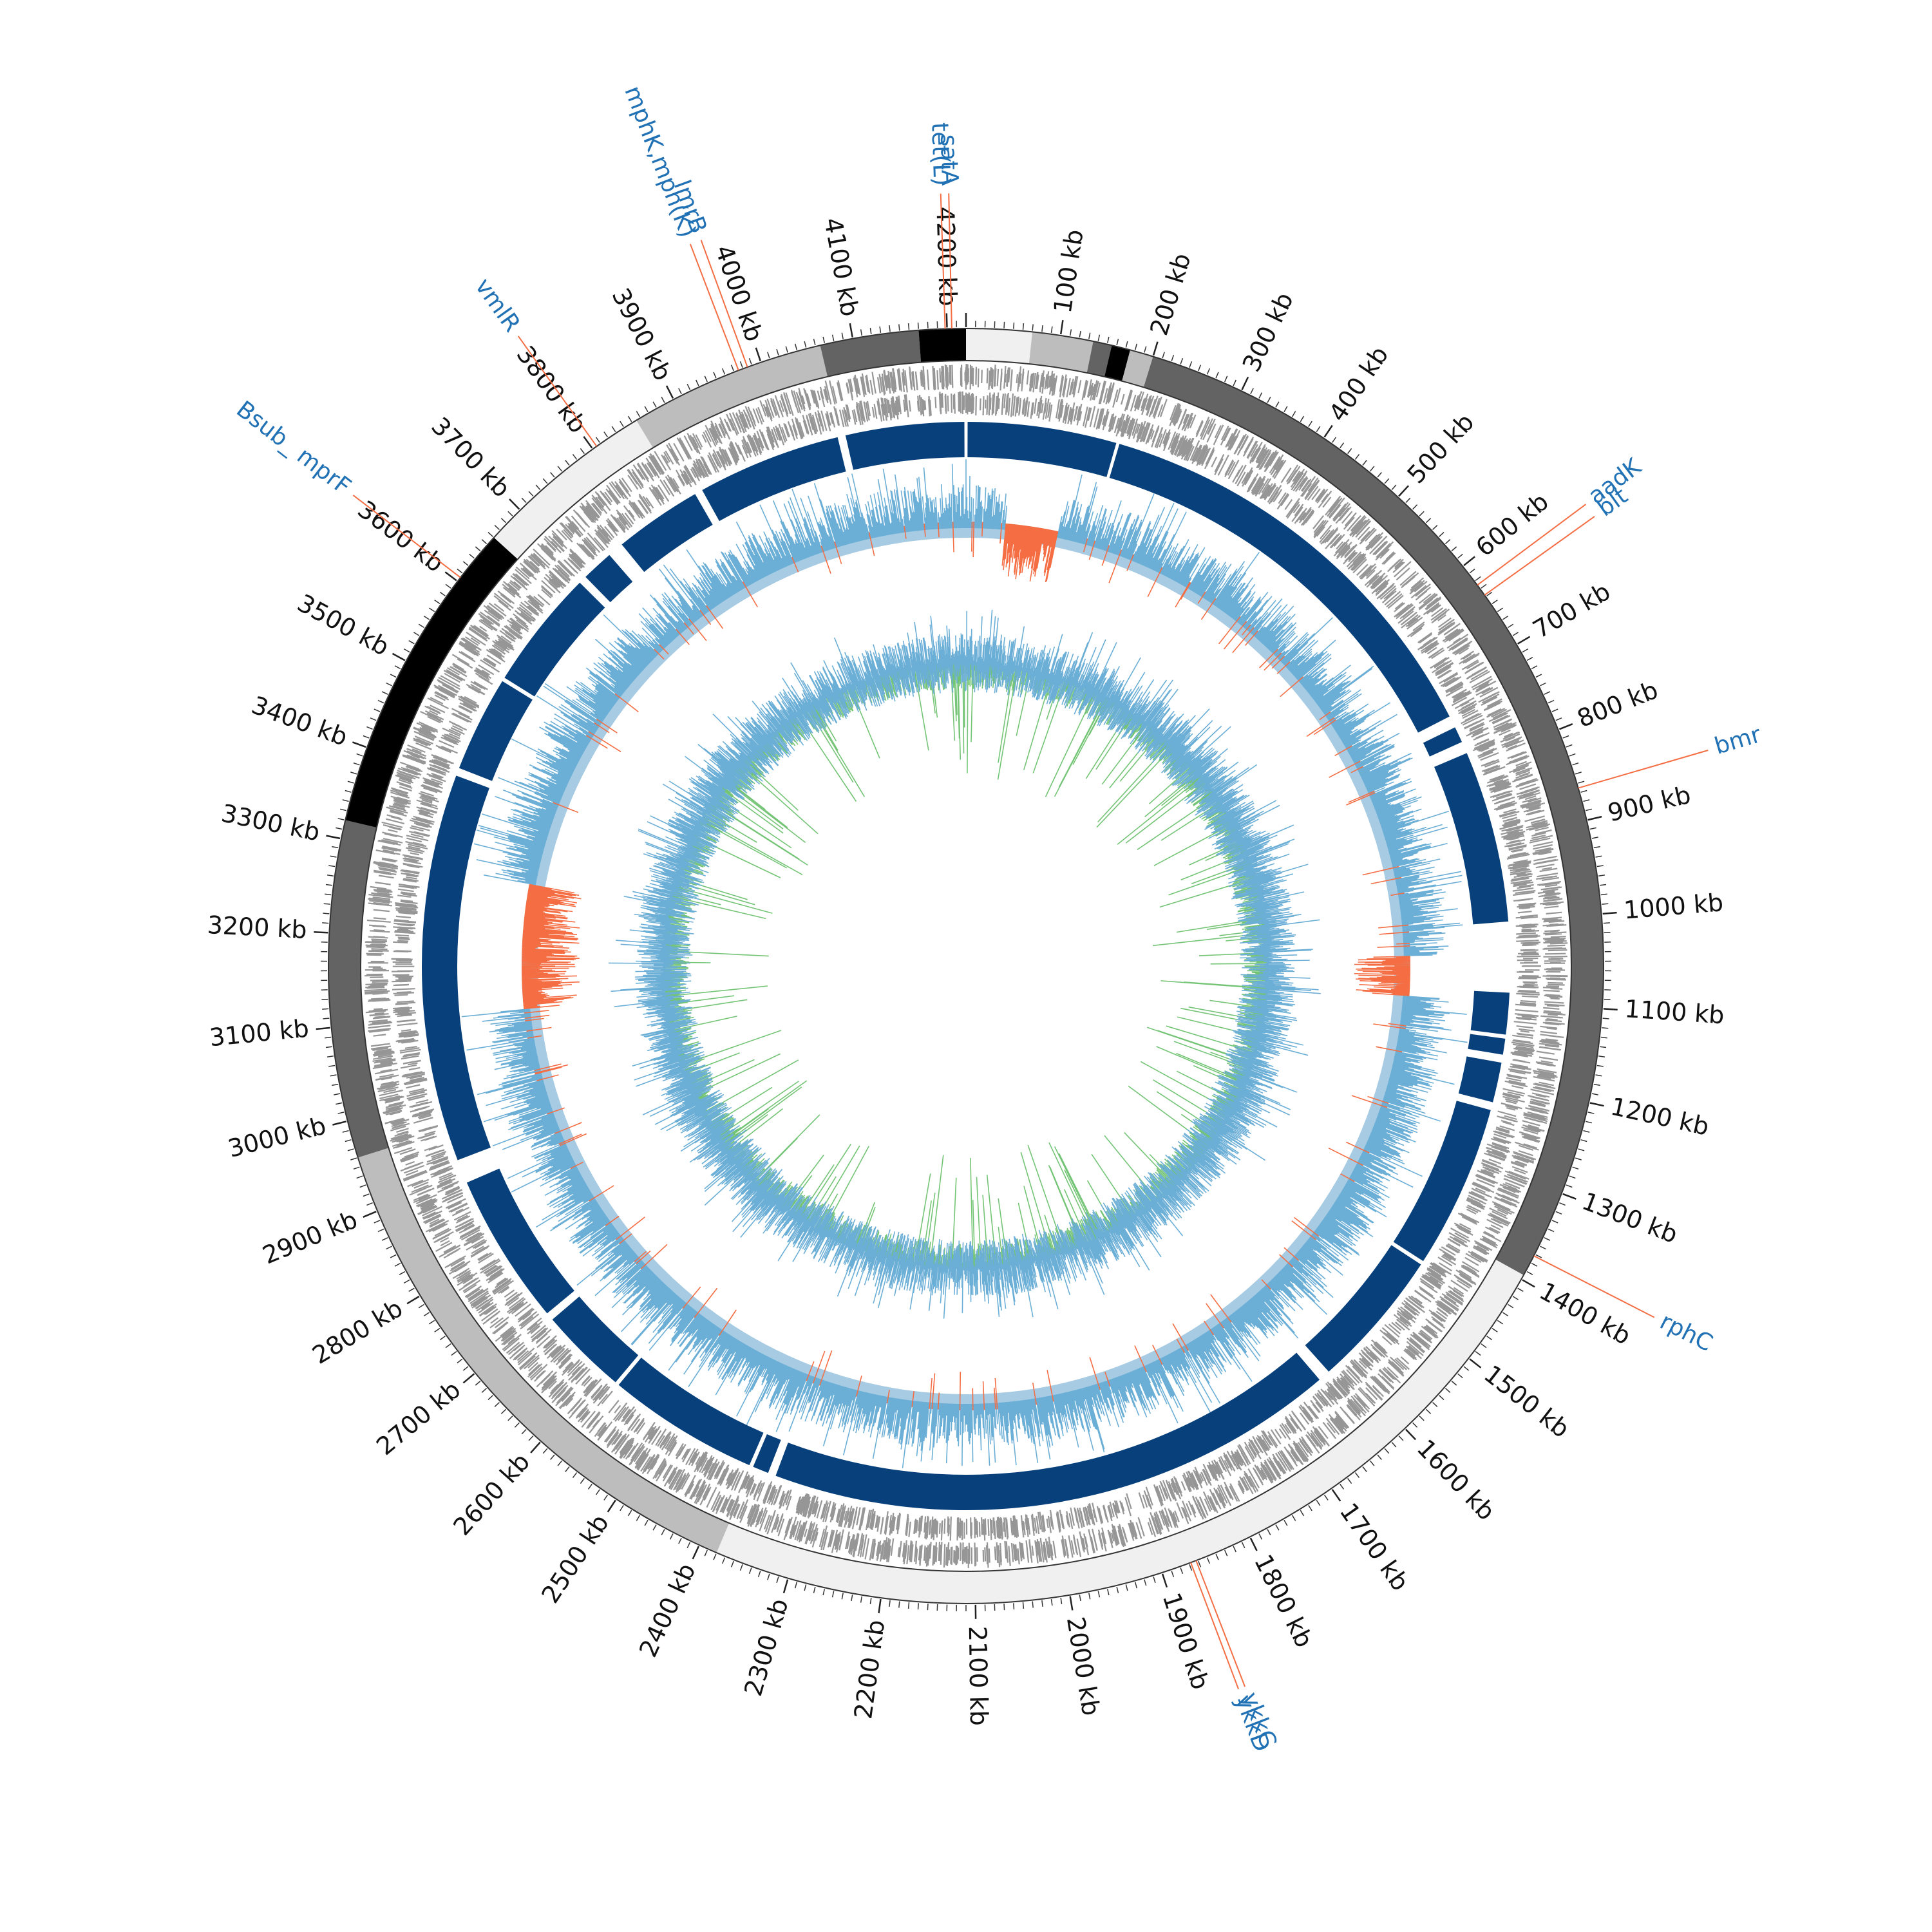 The width and height of the screenshot is (1932, 1932). Describe the element at coordinates (575, 1560) in the screenshot. I see `tick-label: 2500 kb` at that location.